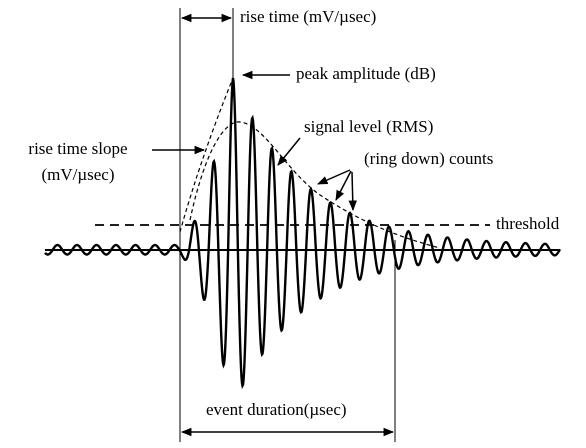 This screenshot has width=586, height=448. Describe the element at coordinates (308, 16) in the screenshot. I see `rise-time-label: rise time (mV/µsec)` at that location.